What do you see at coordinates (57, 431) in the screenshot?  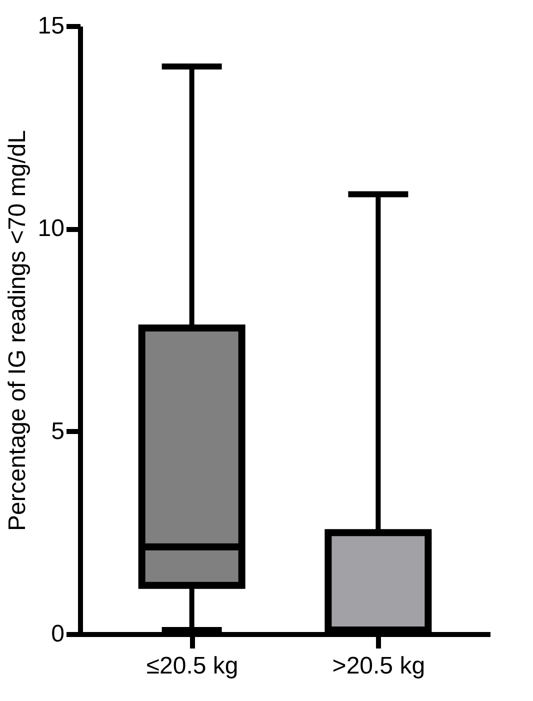 I see `y-tick-label: 5` at bounding box center [57, 431].